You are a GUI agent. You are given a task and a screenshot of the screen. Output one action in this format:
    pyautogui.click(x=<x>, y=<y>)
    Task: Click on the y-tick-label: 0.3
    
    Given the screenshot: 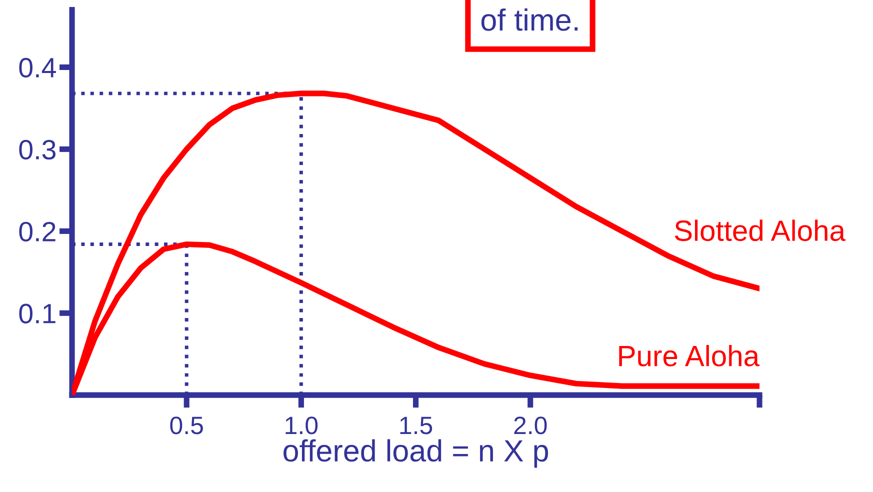 What is the action you would take?
    pyautogui.click(x=37, y=150)
    